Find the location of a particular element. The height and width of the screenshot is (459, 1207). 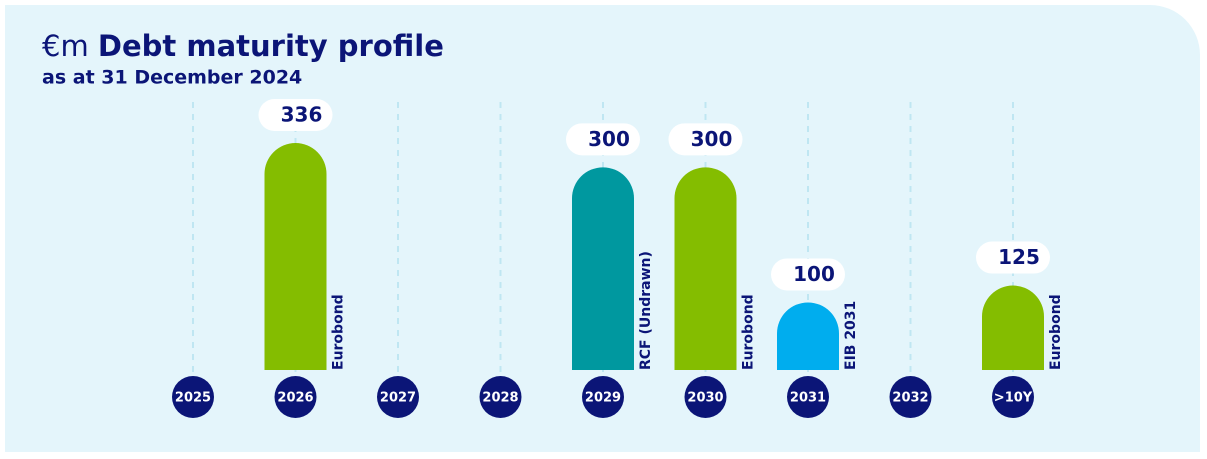

x-tick-label: 2026 is located at coordinates (295, 398).